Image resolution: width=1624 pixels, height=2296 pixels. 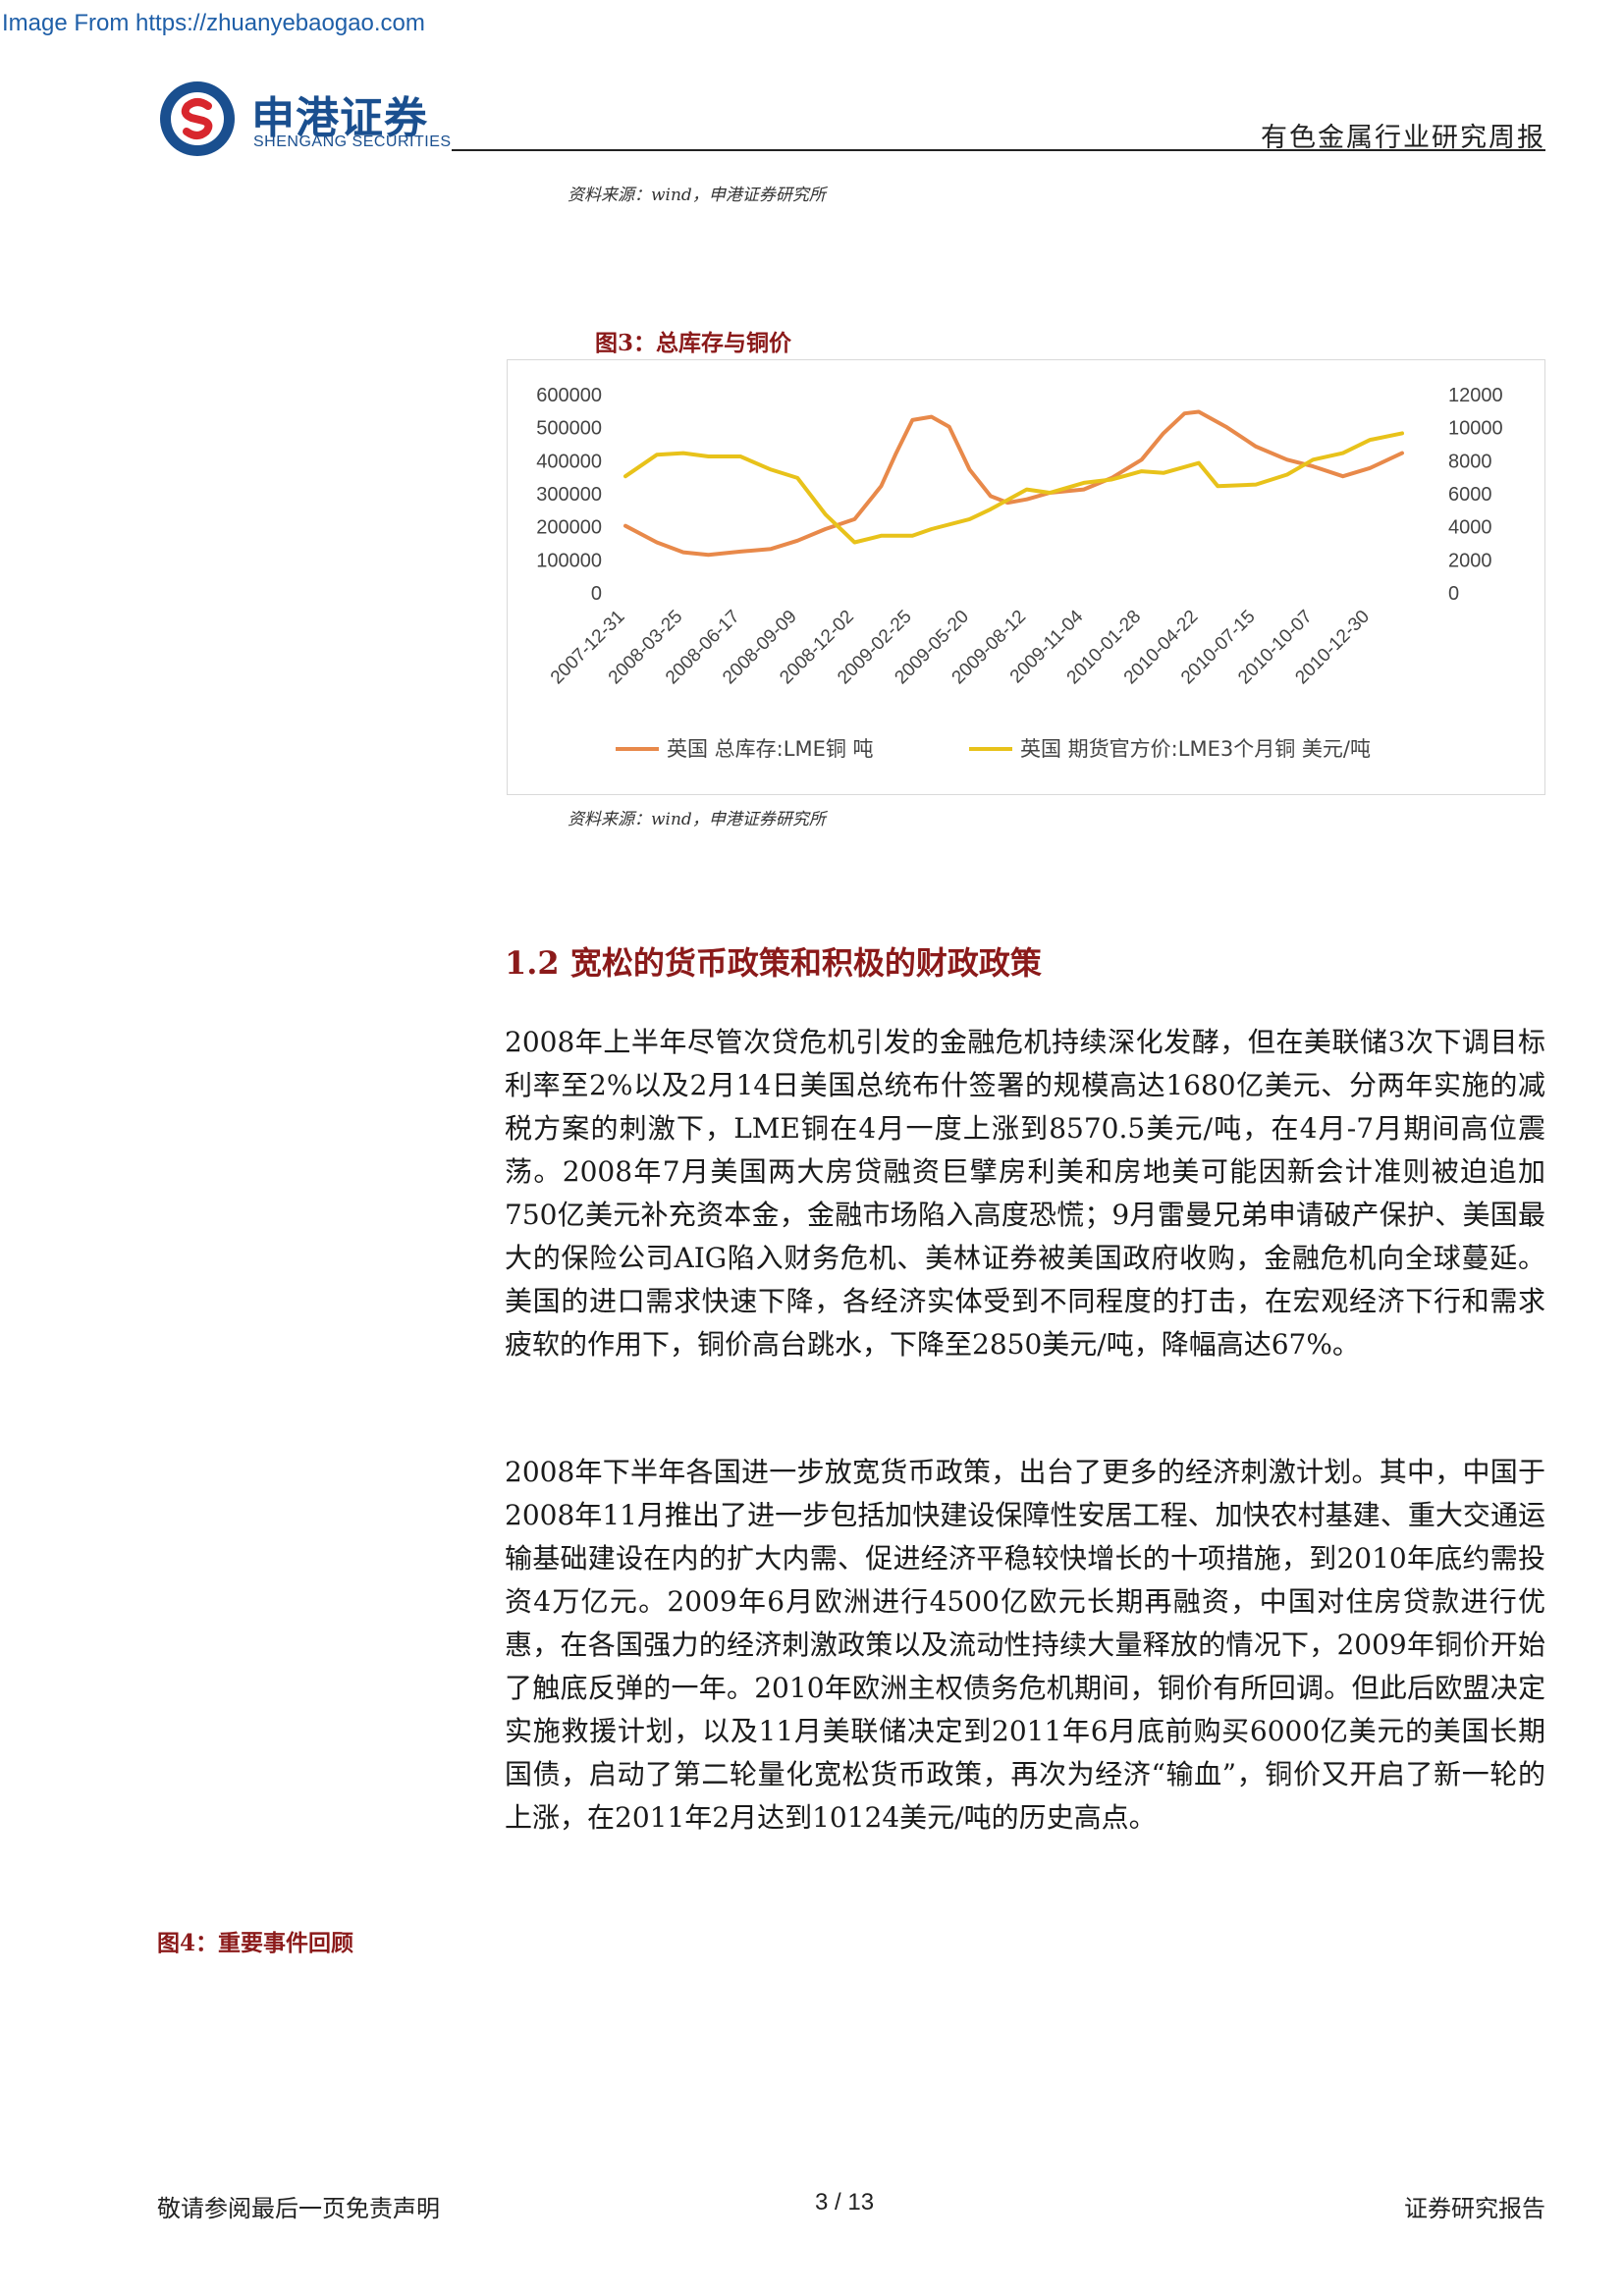 What do you see at coordinates (1453, 594) in the screenshot?
I see `y-right-tick-label: 0` at bounding box center [1453, 594].